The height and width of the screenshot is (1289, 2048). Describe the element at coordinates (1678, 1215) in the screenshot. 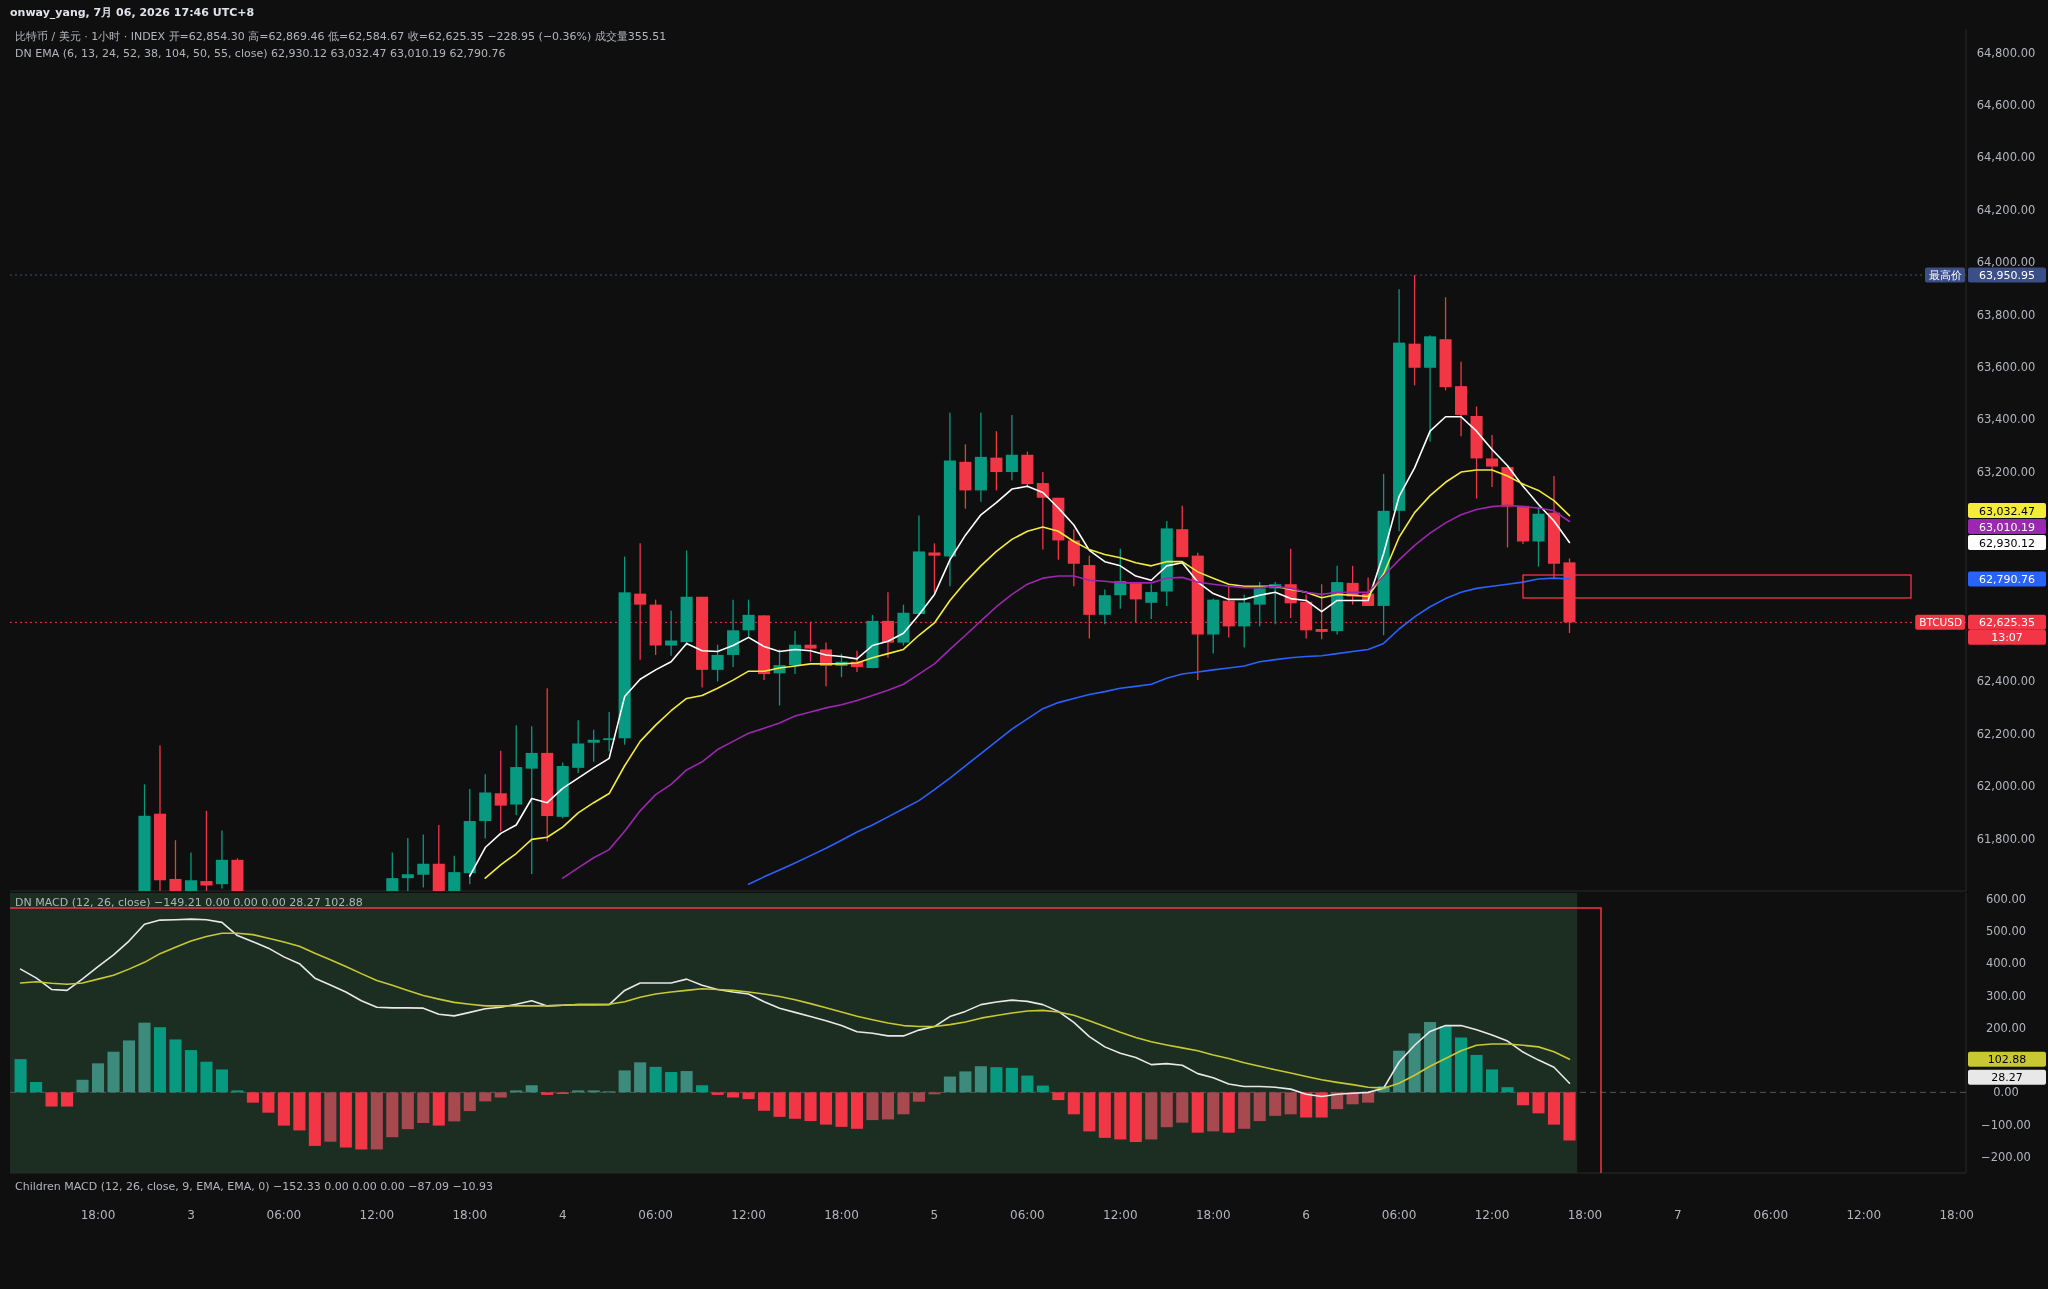

I see `x-tick-label: 7` at that location.